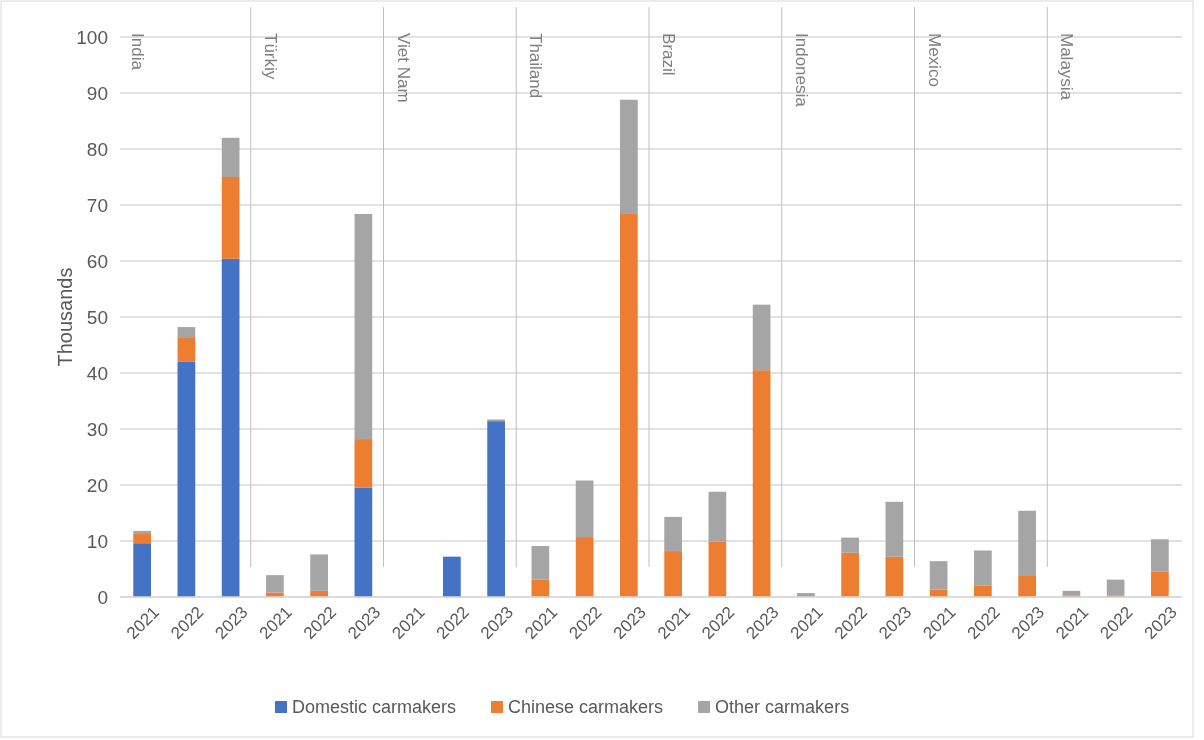 The height and width of the screenshot is (740, 1204). What do you see at coordinates (403, 68) in the screenshot?
I see `annotation: Viet Nam` at bounding box center [403, 68].